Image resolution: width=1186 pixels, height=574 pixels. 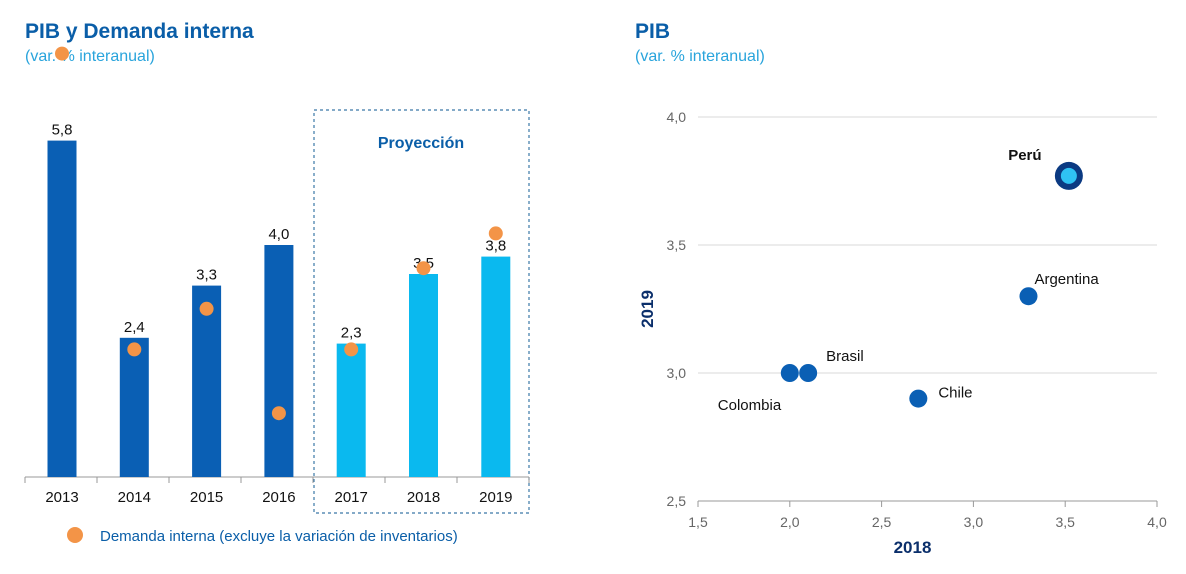 What do you see at coordinates (206, 308) in the screenshot?
I see `demand-dot-2015` at bounding box center [206, 308].